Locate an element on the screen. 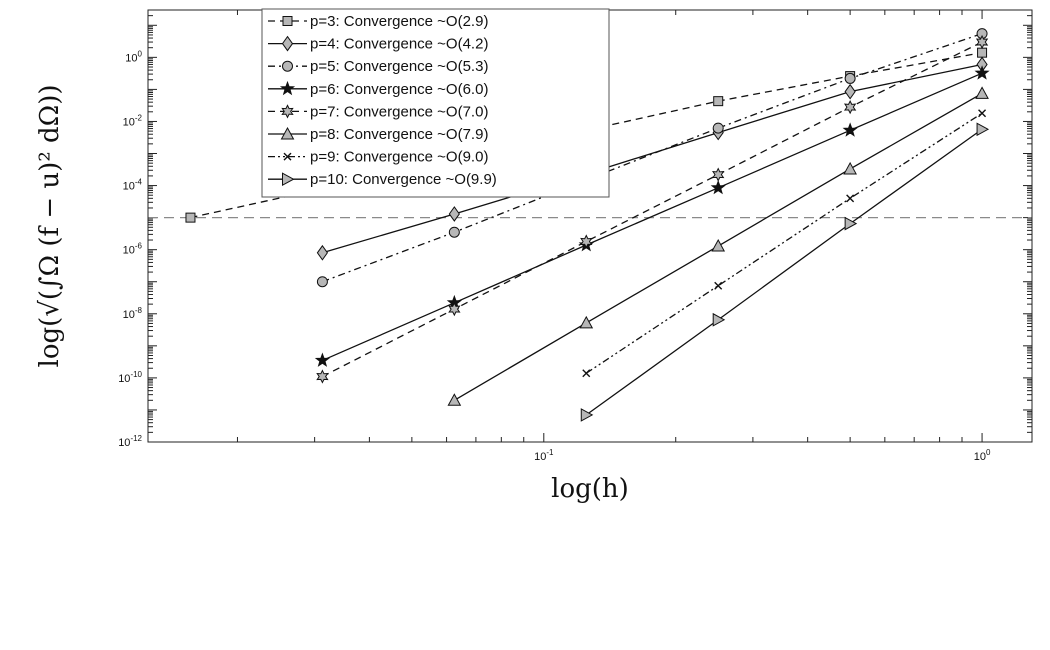 The width and height of the screenshot is (1050, 650). y-axis-label: log(√(∫Ω (f − u)² dΩ)) is located at coordinates (50, 226).